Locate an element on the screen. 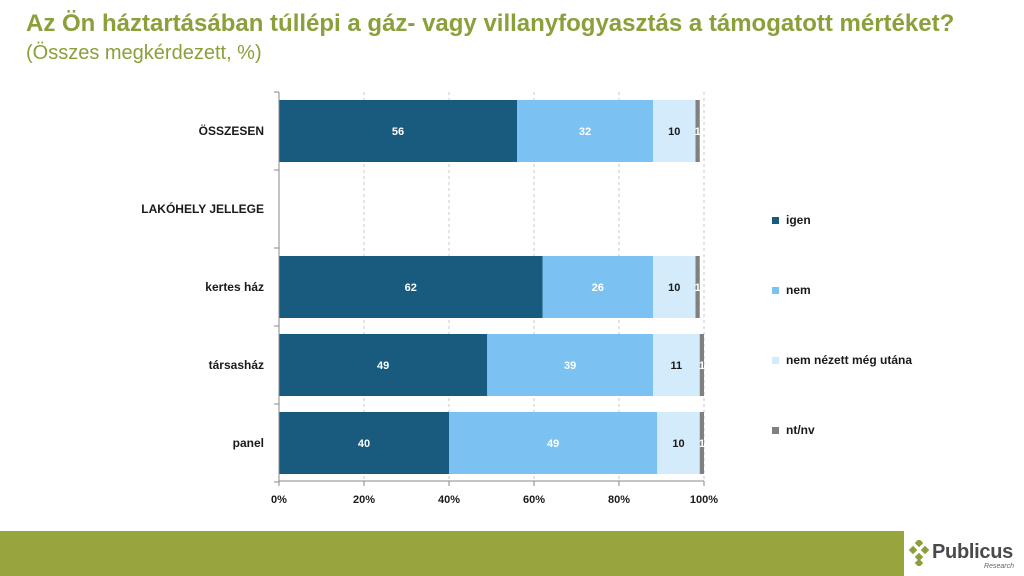  data-label: 32 is located at coordinates (585, 132).